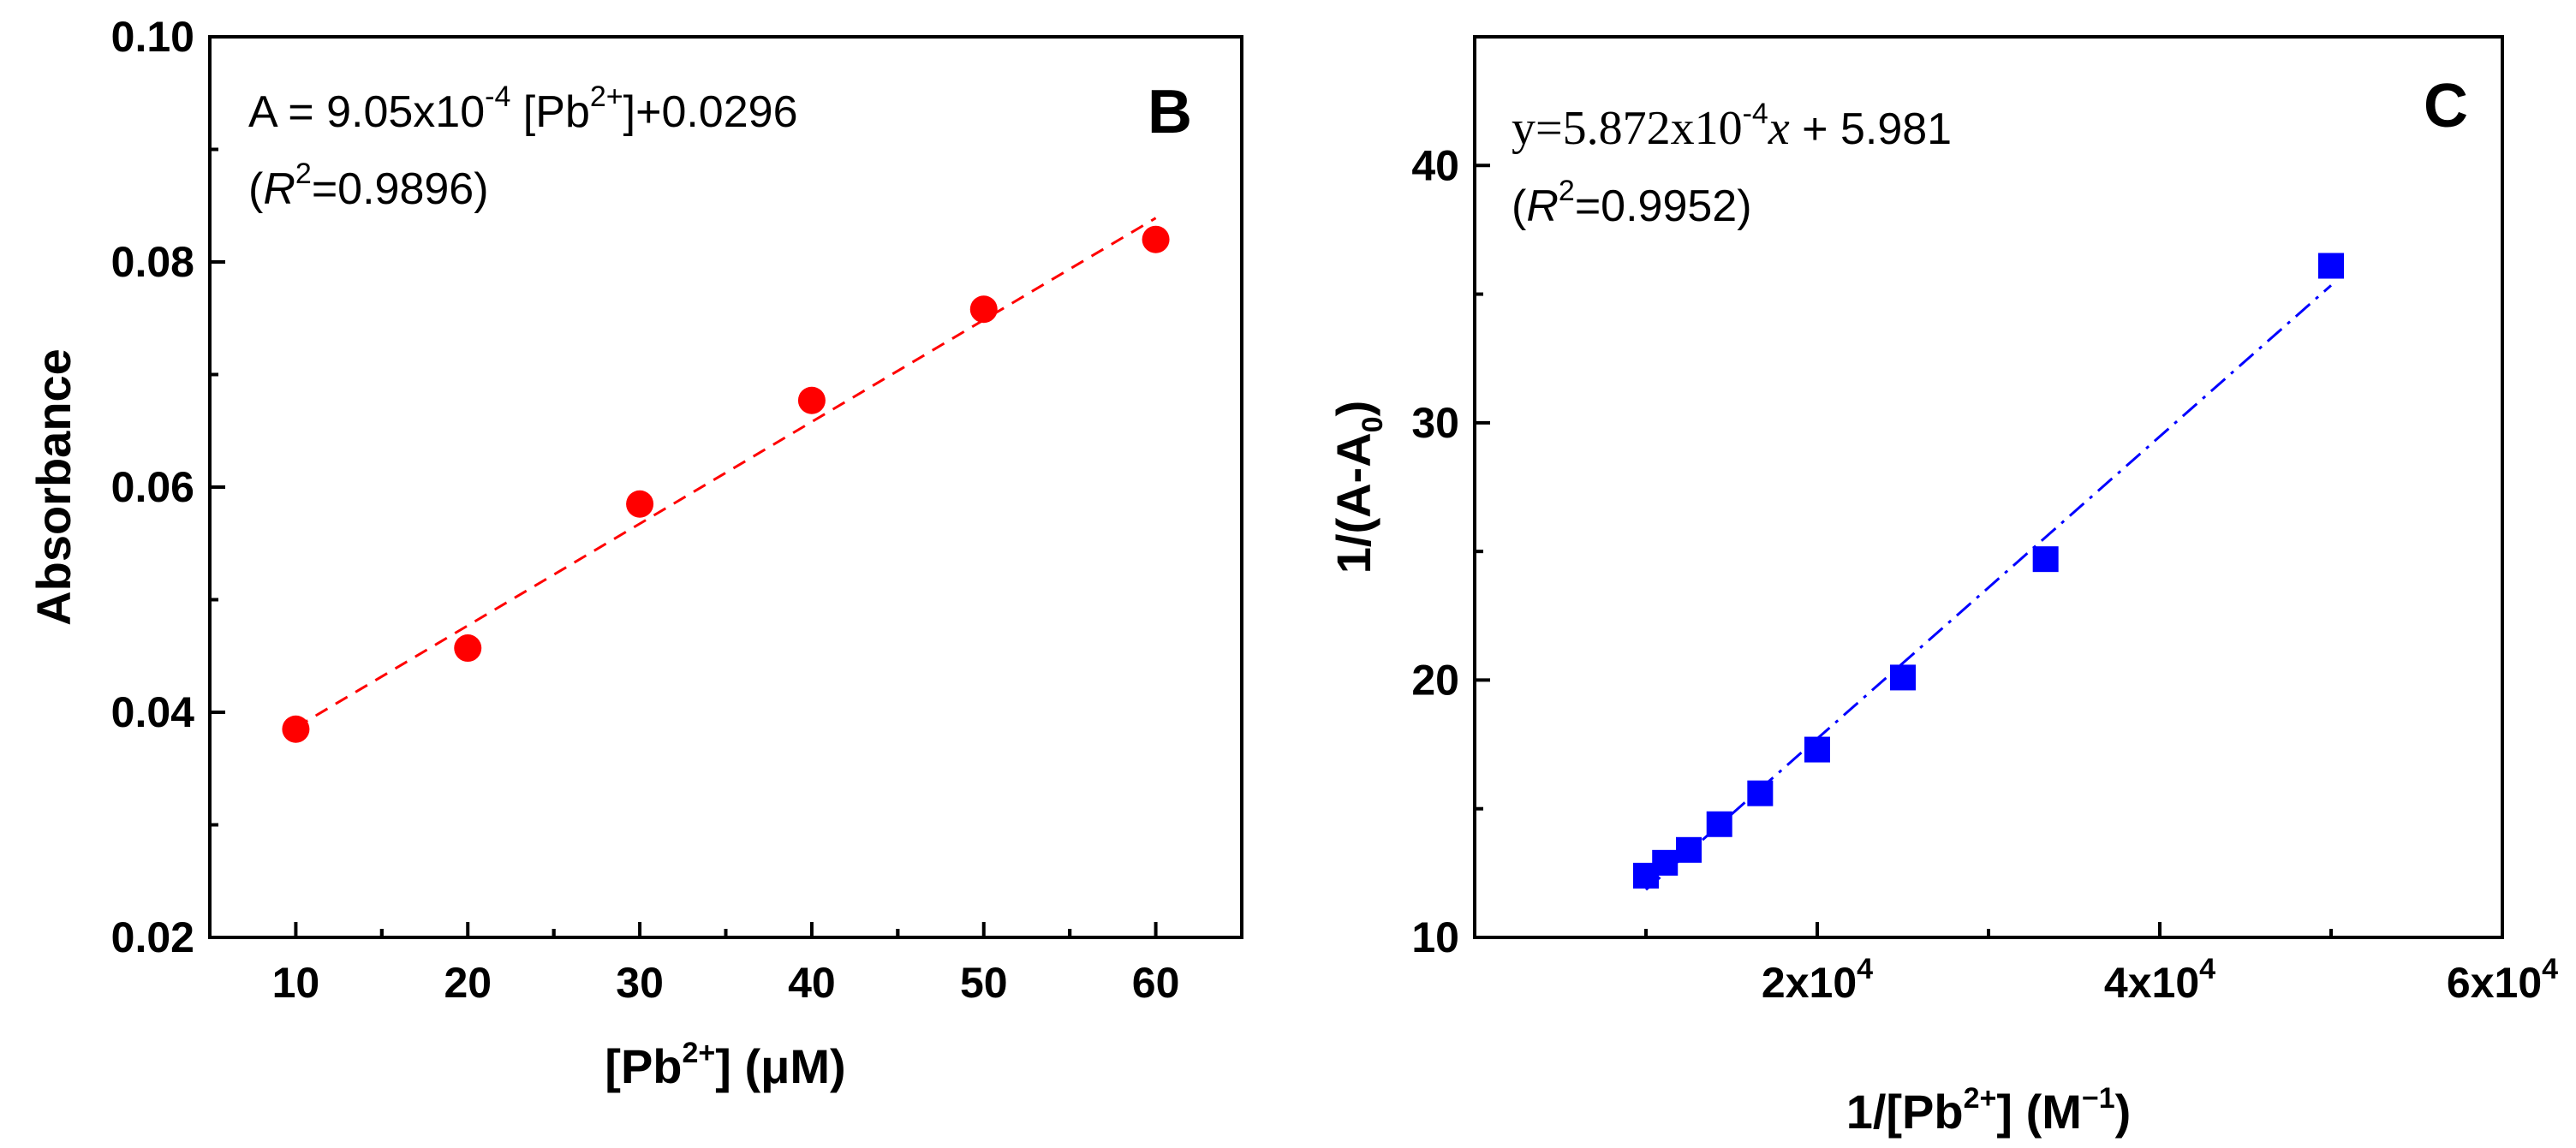 Image resolution: width=2576 pixels, height=1148 pixels. I want to click on x-tick-label: 2x10⁴, so click(1817, 980).